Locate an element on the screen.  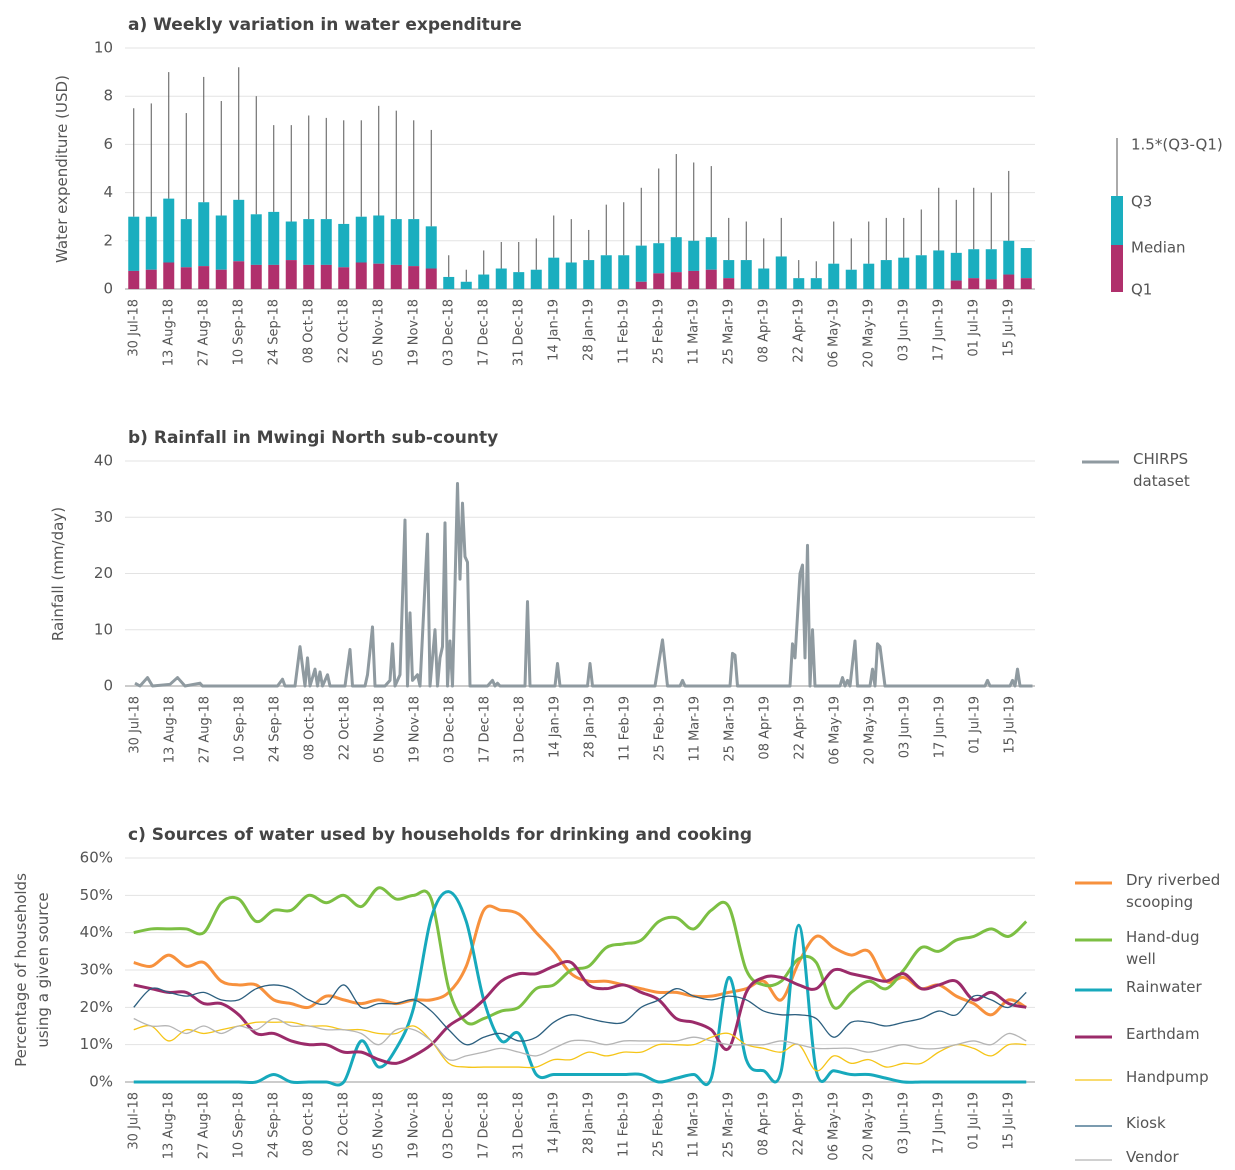
y-tick-label: 40 is located at coordinates (103, 461).